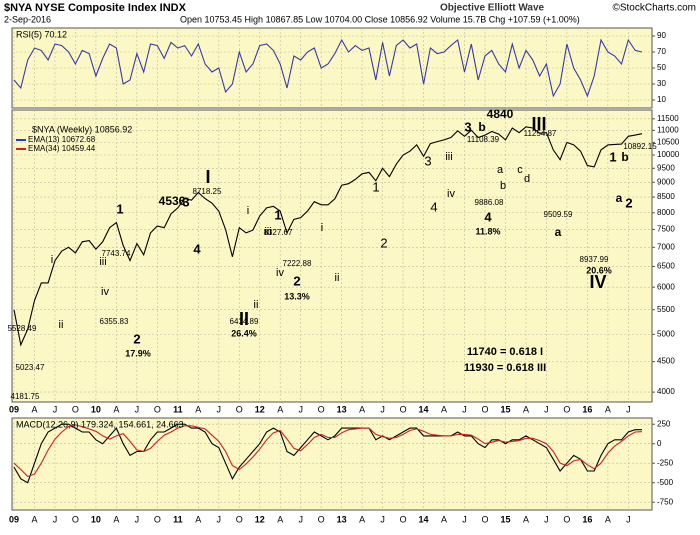  What do you see at coordinates (597, 282) in the screenshot?
I see `annotation: IV` at bounding box center [597, 282].